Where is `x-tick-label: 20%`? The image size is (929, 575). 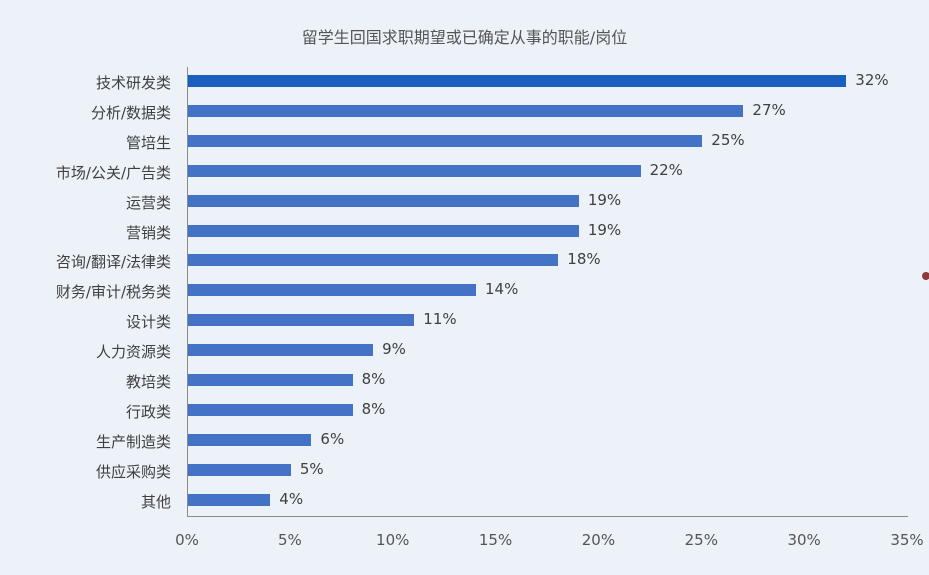 x-tick-label: 20% is located at coordinates (598, 540).